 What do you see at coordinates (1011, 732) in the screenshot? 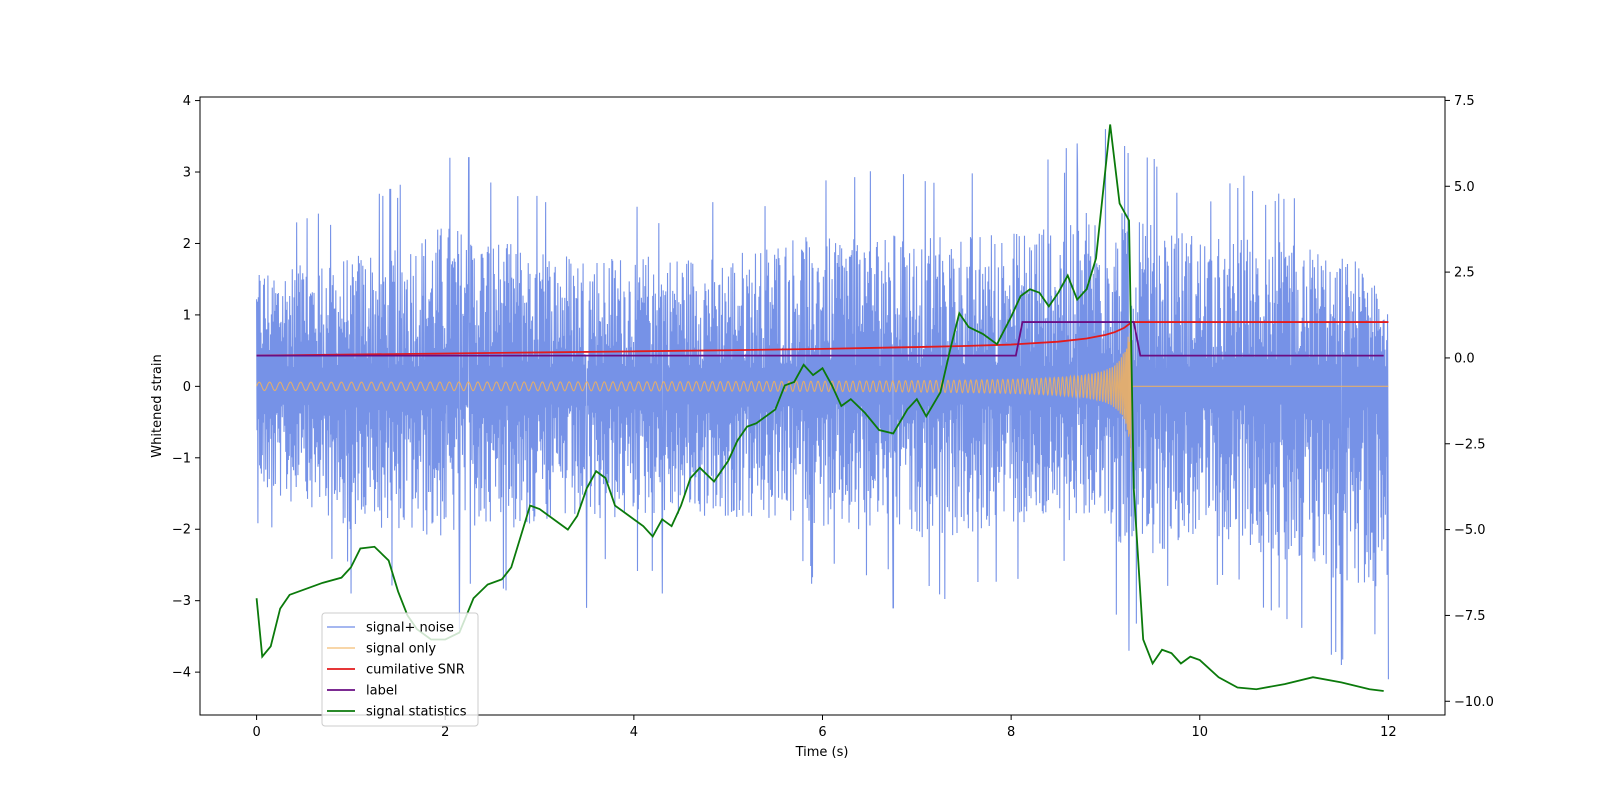
I see `x-tick-label: 8` at bounding box center [1011, 732].